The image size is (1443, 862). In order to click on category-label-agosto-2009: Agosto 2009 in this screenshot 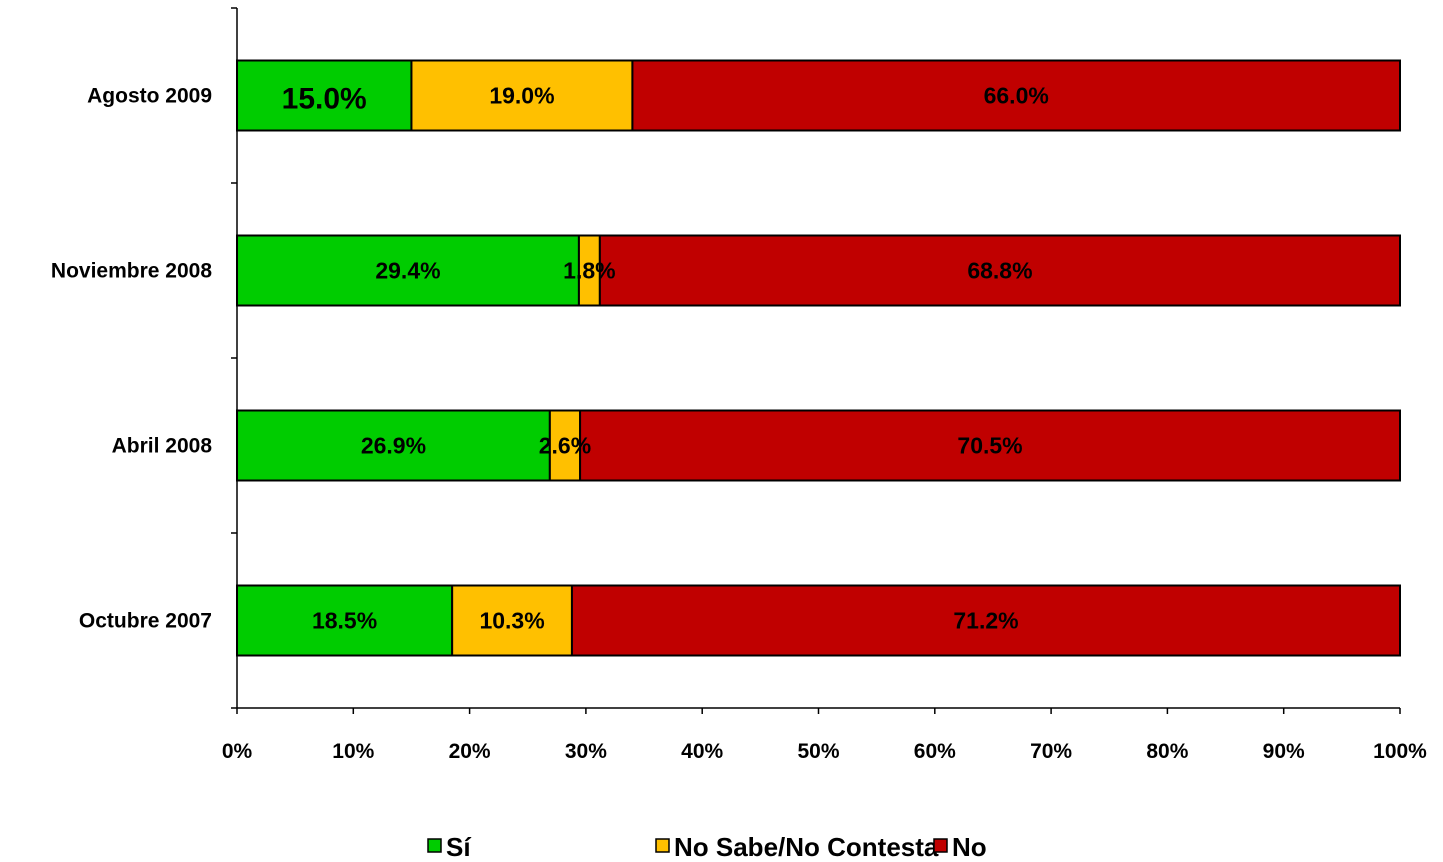, I will do `click(149, 96)`.